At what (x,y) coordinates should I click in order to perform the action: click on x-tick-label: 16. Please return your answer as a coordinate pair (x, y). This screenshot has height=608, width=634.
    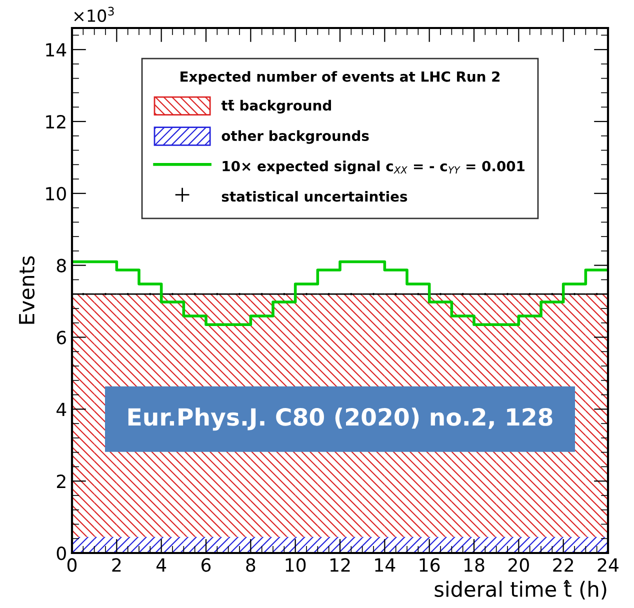
    Looking at the image, I should click on (430, 565).